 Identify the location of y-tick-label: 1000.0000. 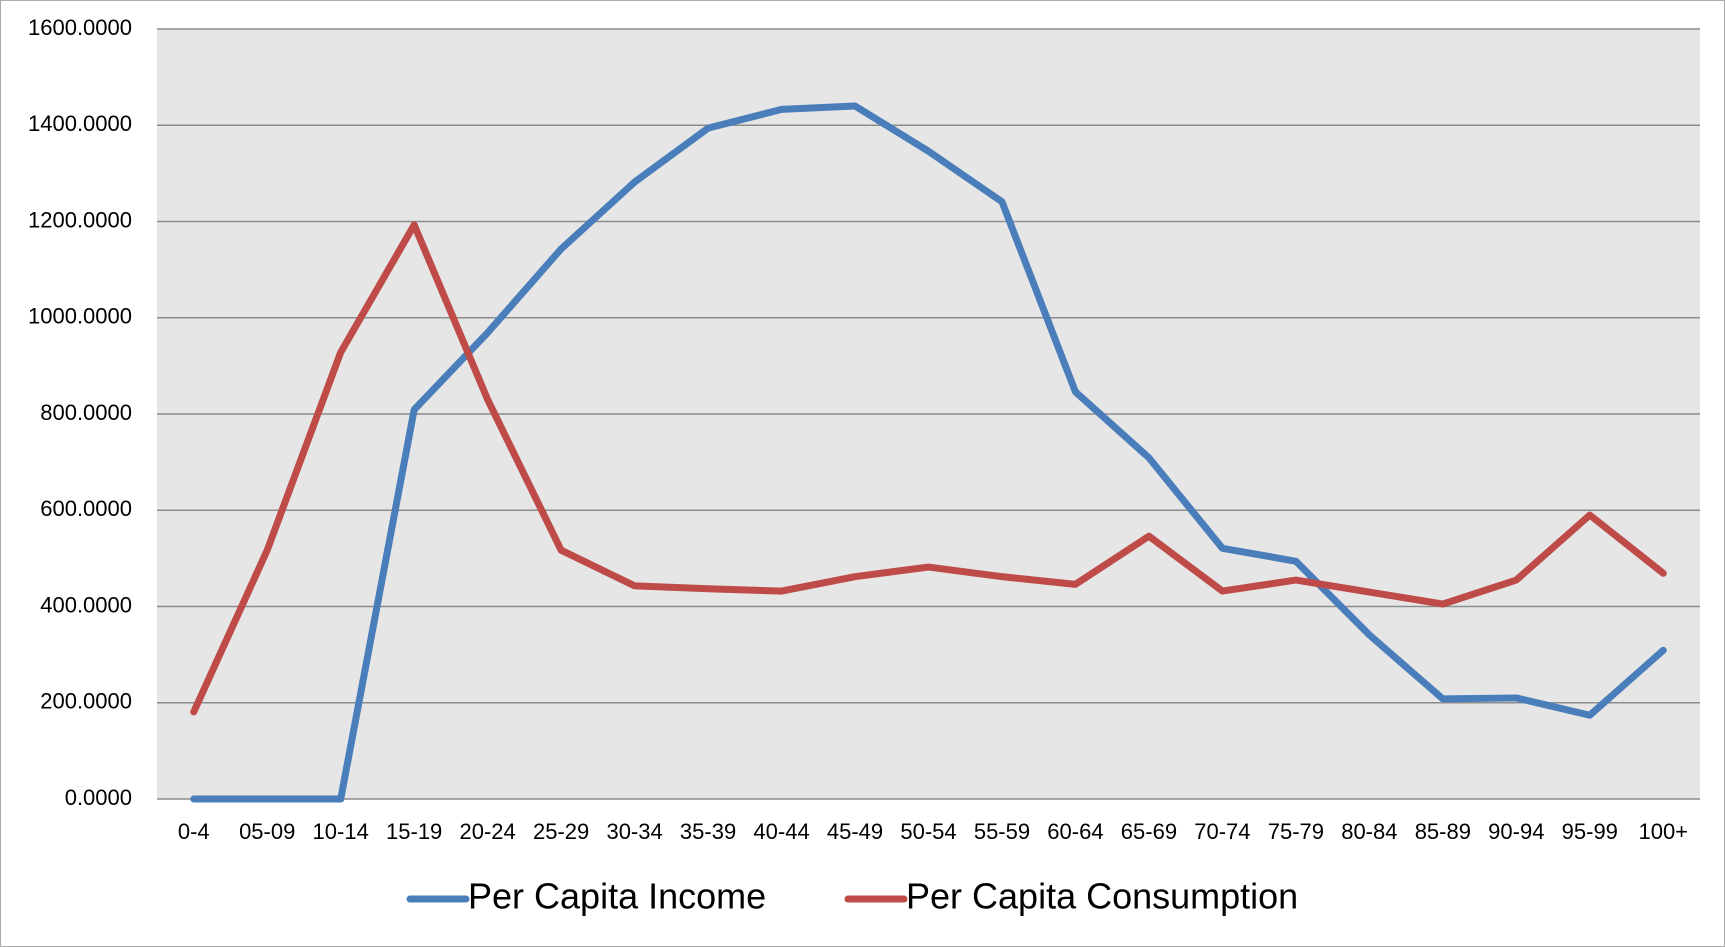
(80, 316).